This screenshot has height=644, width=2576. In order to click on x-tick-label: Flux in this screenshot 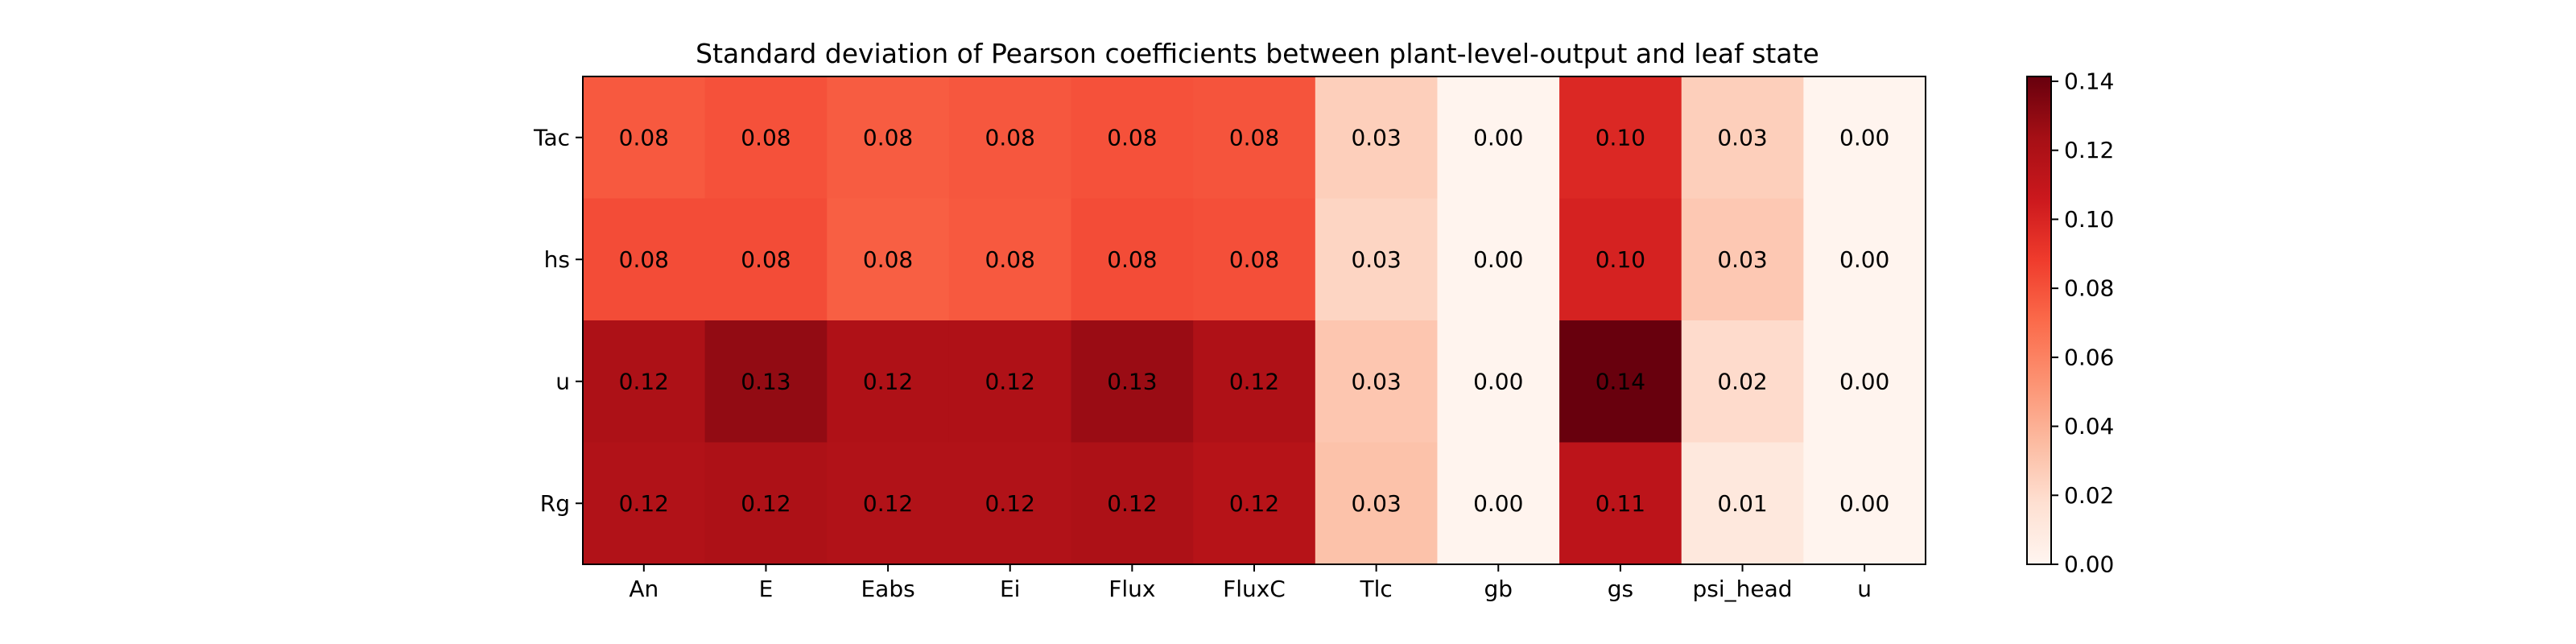, I will do `click(1131, 589)`.